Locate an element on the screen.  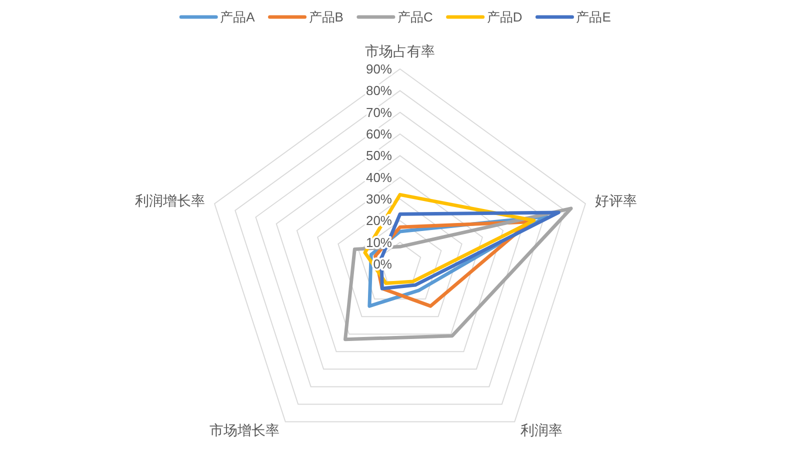
y-tick-label: 40% is located at coordinates (379, 177).